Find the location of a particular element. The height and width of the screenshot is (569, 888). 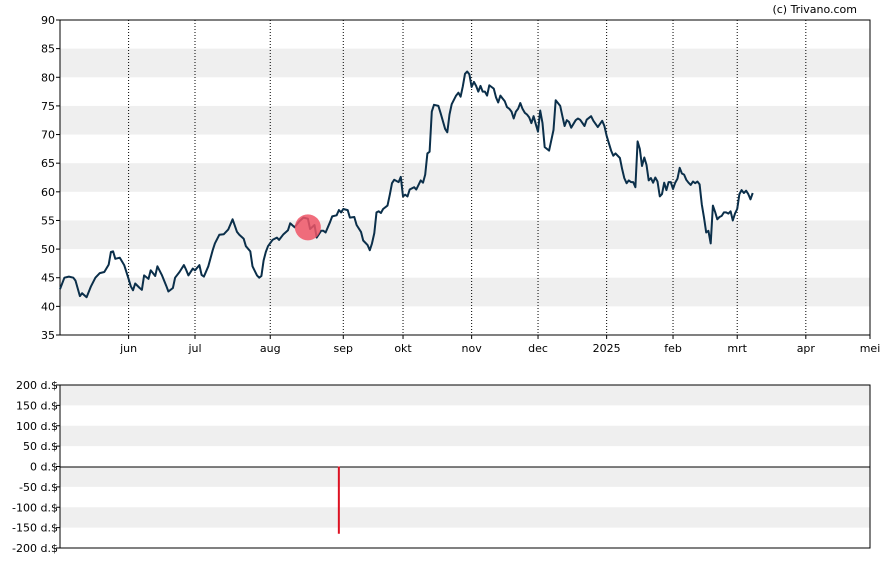

credit-text: (c) Trivano.com is located at coordinates (814, 9).